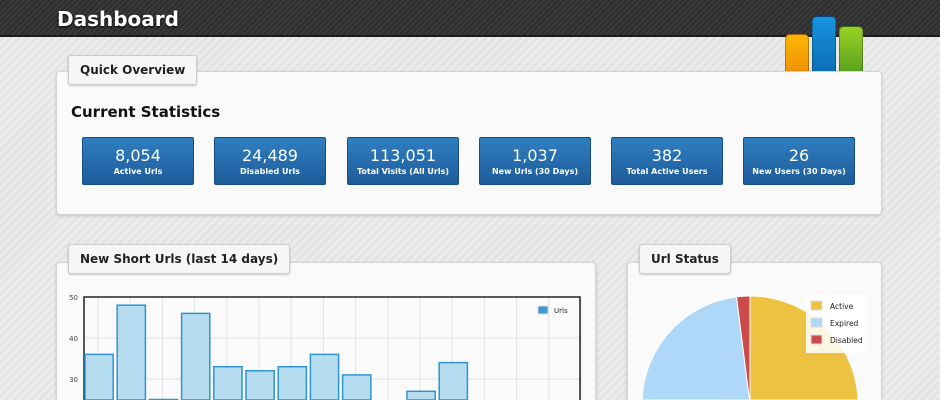 The image size is (940, 400). I want to click on new-urls-bar-chart: 30 40 50 Urls, so click(325, 347).